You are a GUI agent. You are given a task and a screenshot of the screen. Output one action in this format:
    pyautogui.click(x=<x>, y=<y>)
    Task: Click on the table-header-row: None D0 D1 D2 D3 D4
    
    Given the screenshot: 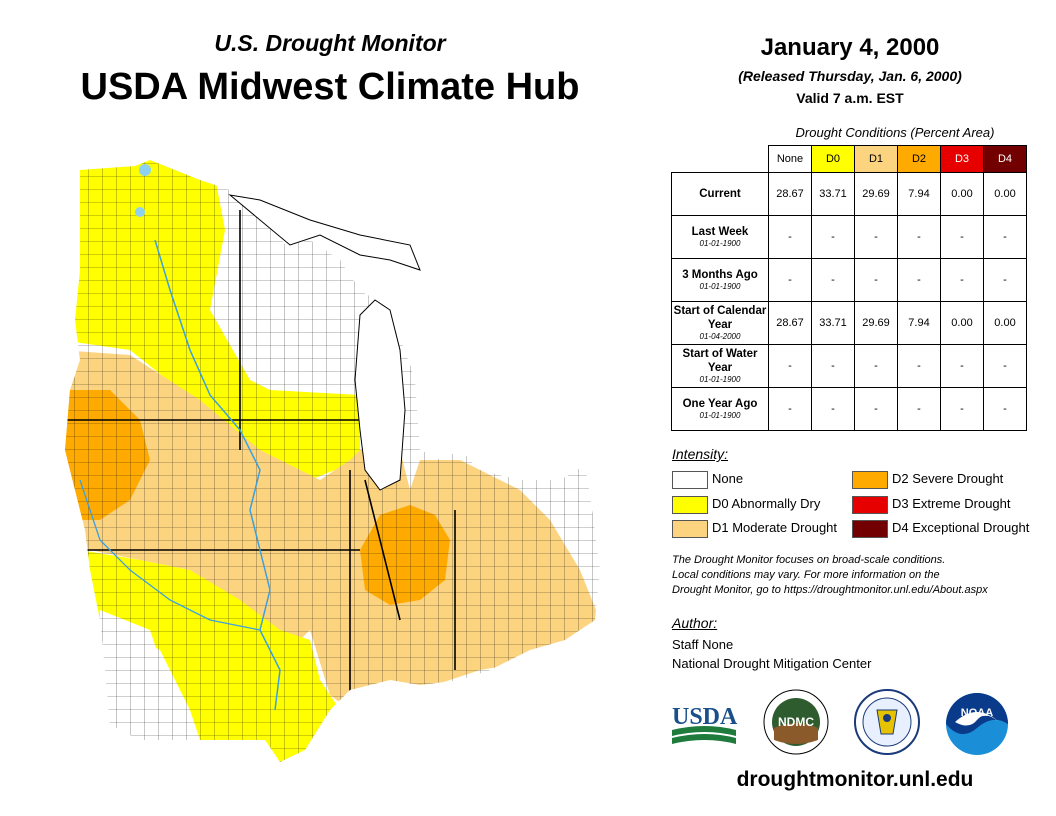 What is the action you would take?
    pyautogui.click(x=849, y=159)
    